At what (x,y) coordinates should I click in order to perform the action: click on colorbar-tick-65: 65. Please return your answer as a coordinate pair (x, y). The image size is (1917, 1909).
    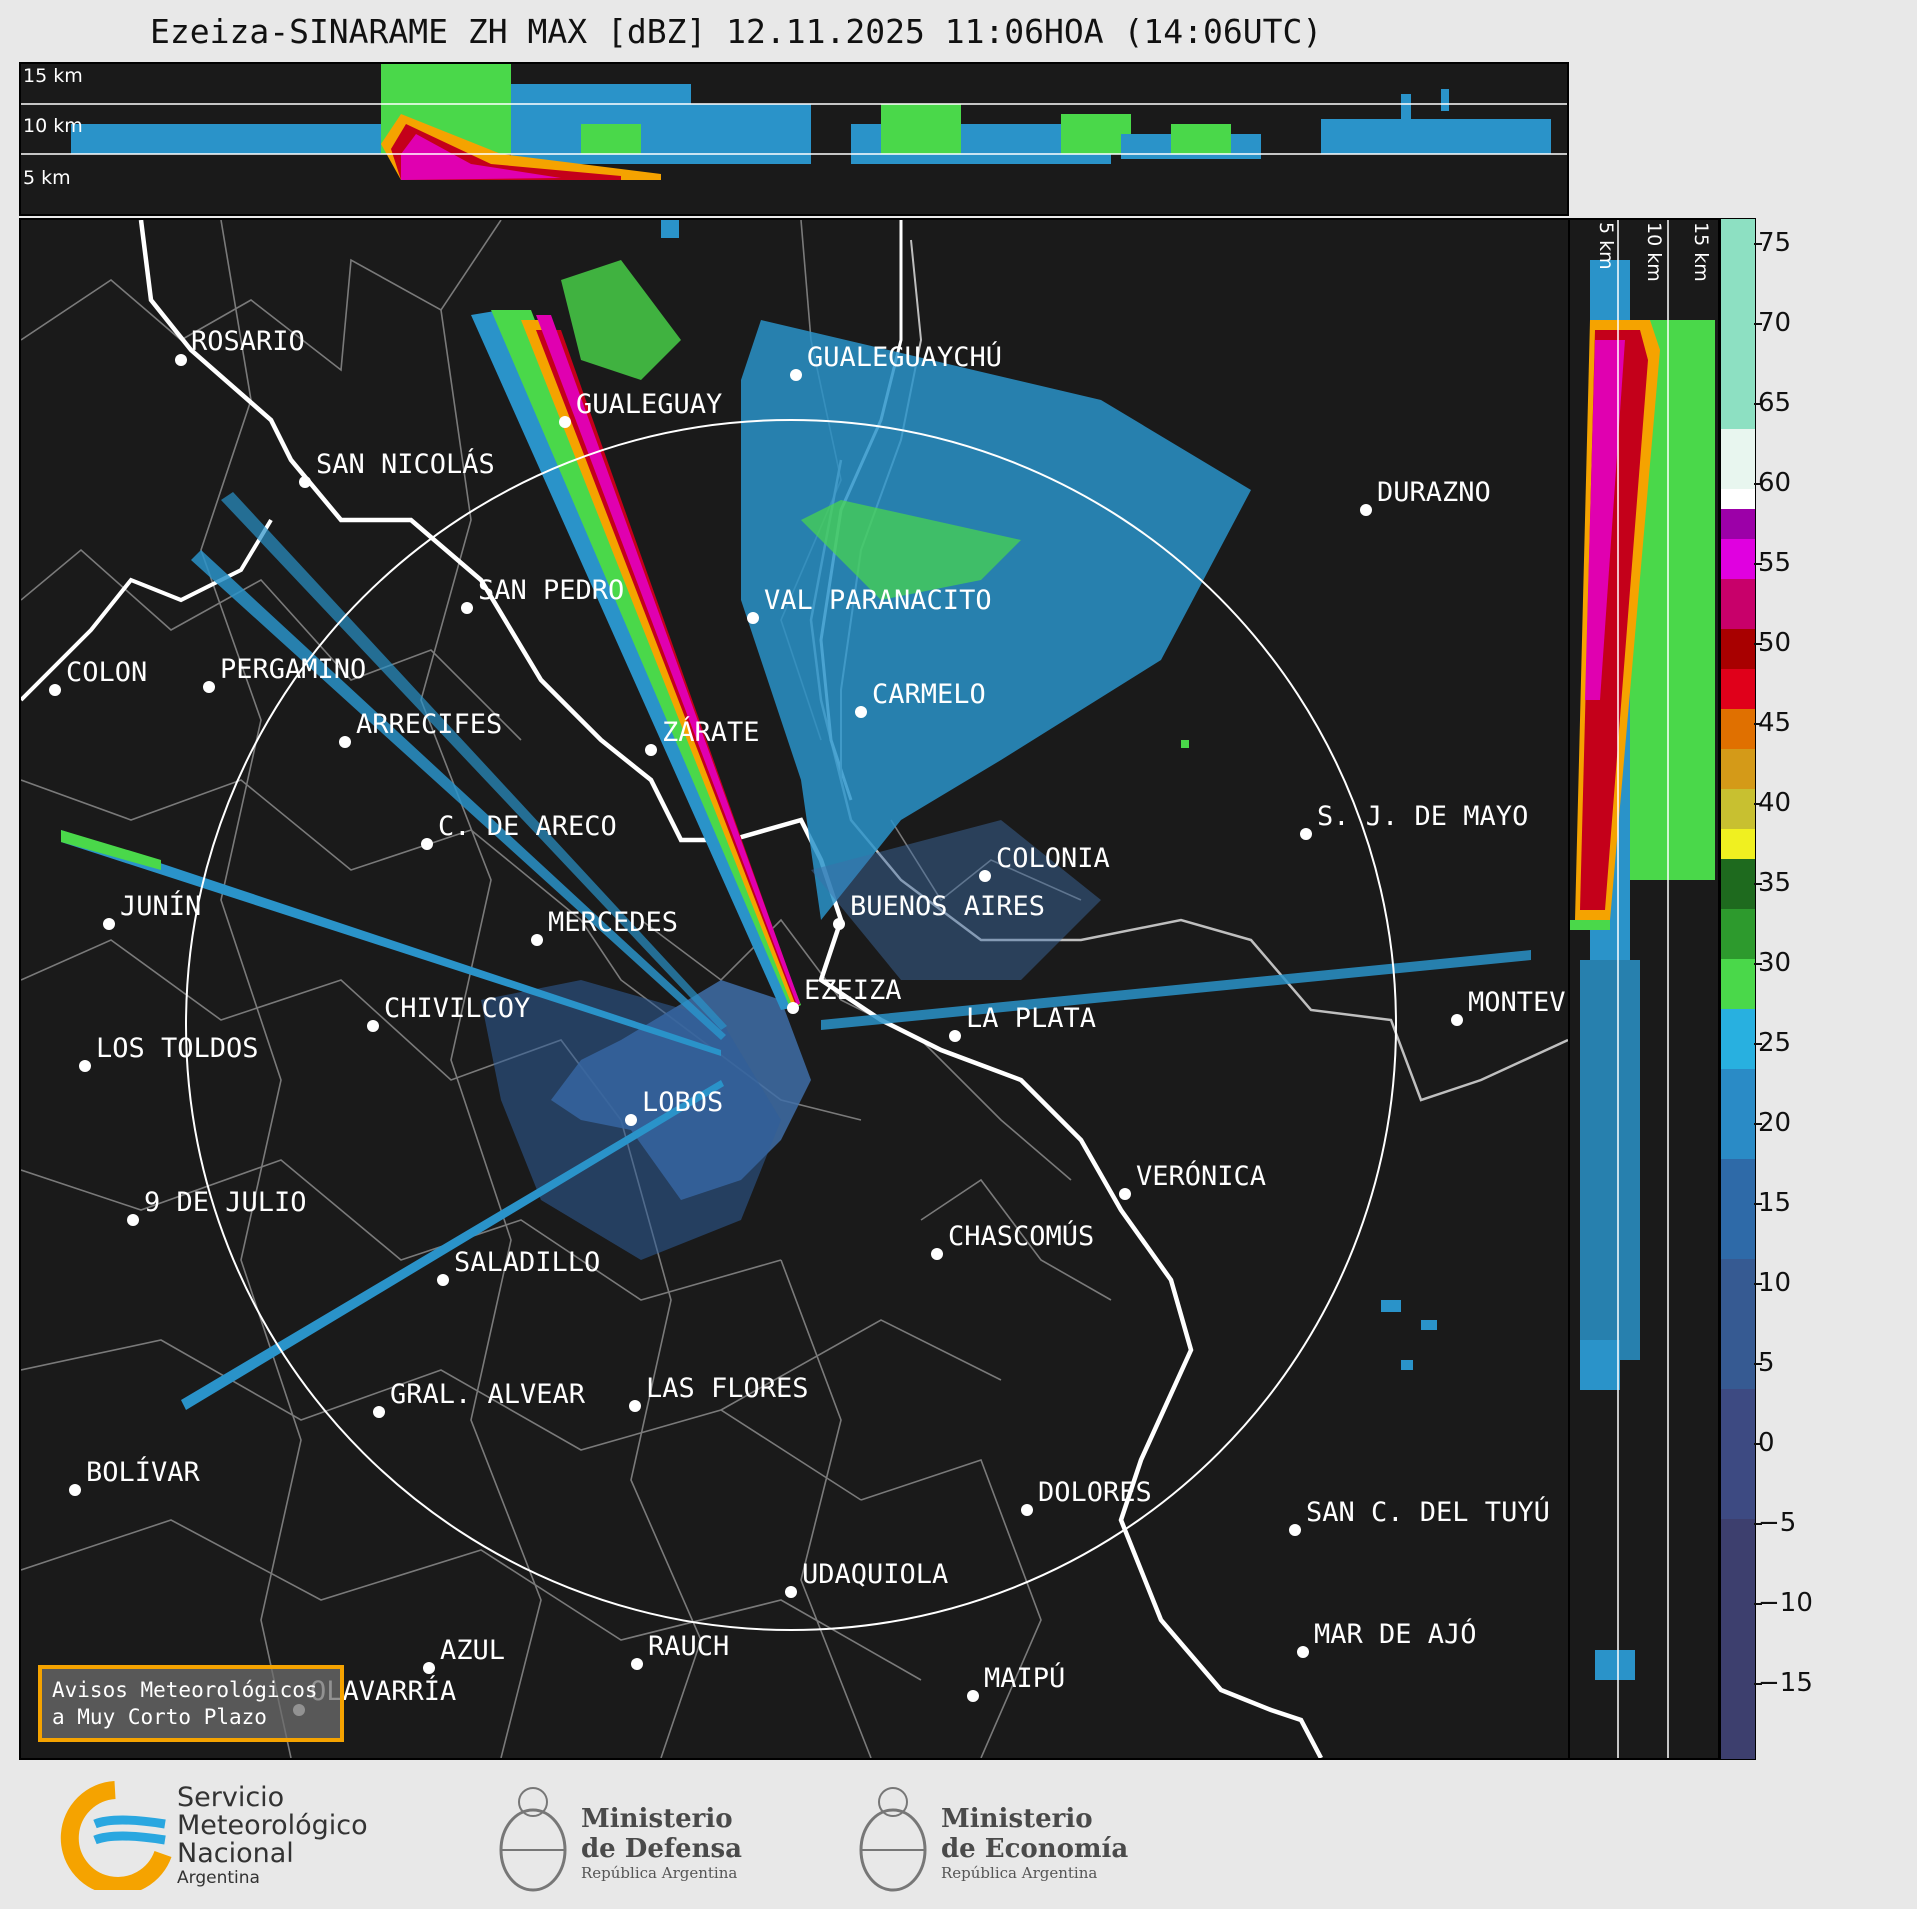
    Looking at the image, I should click on (1772, 403).